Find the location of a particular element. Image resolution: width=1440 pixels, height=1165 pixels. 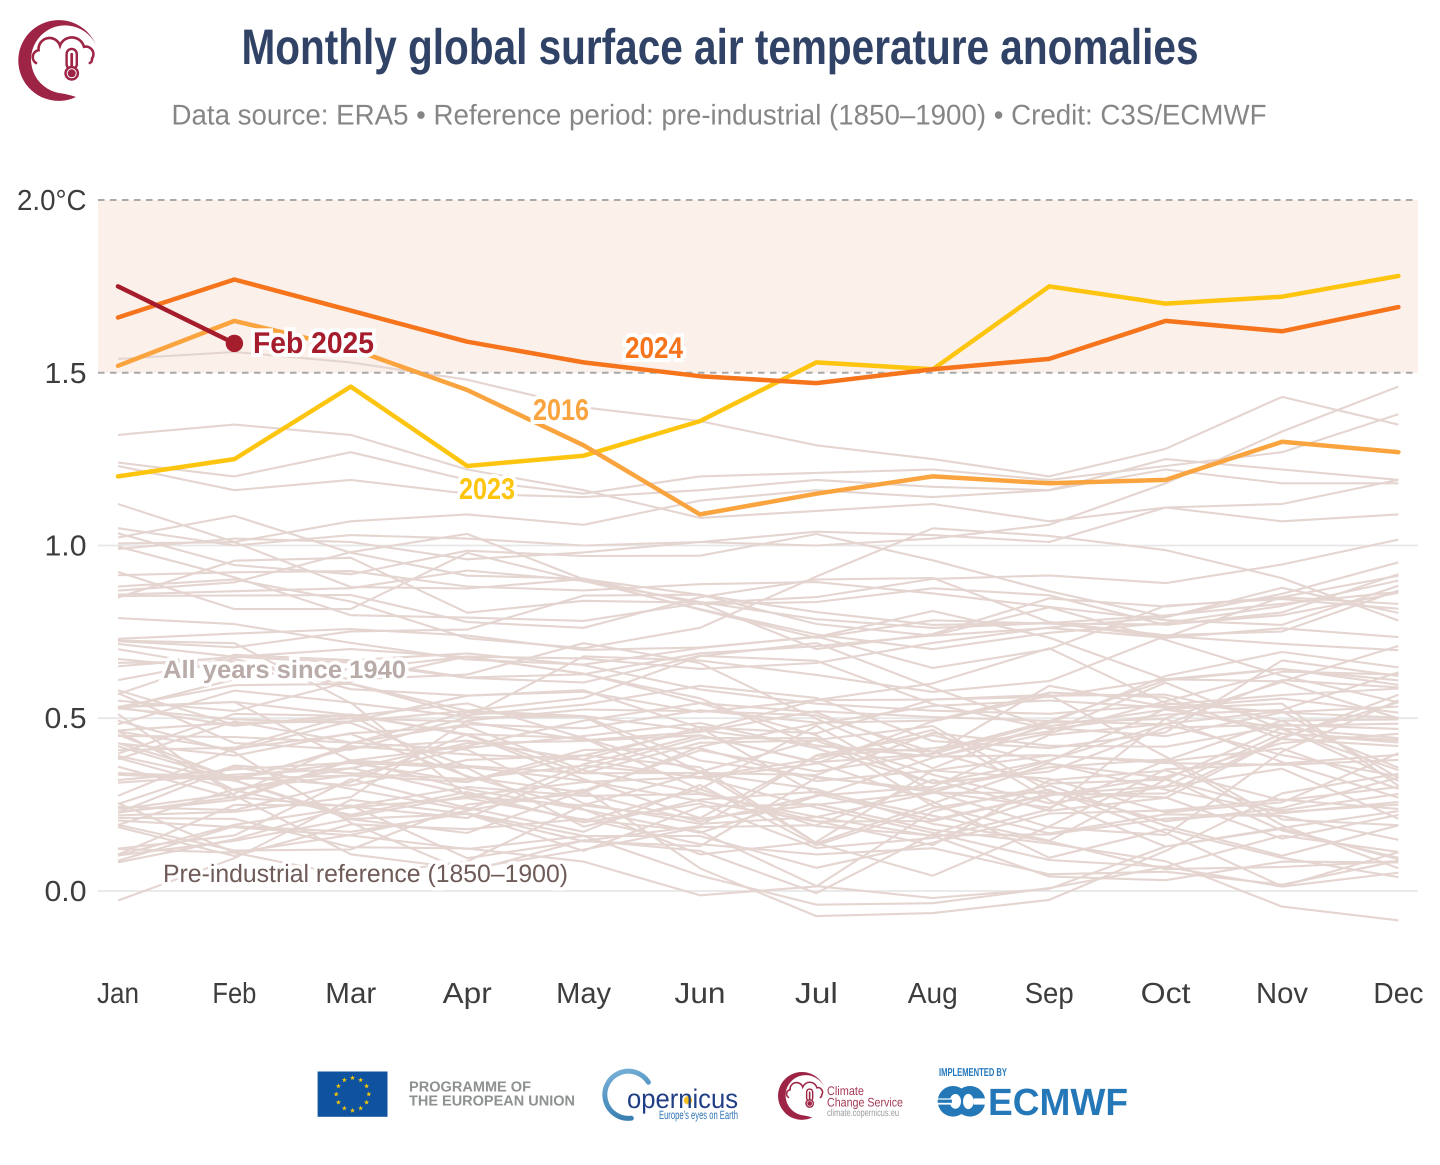

svg-text: Aug is located at coordinates (933, 994).